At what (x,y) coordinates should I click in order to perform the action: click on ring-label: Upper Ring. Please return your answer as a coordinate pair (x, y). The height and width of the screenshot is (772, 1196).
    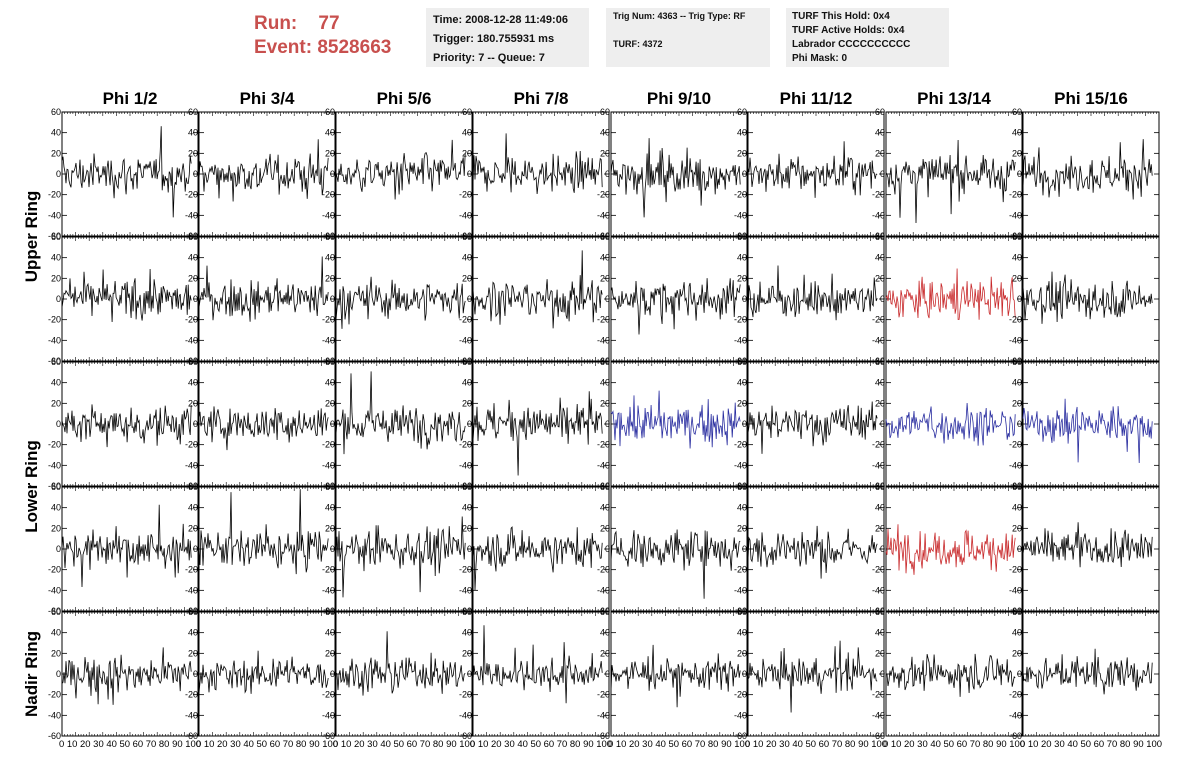
    Looking at the image, I should click on (31, 237).